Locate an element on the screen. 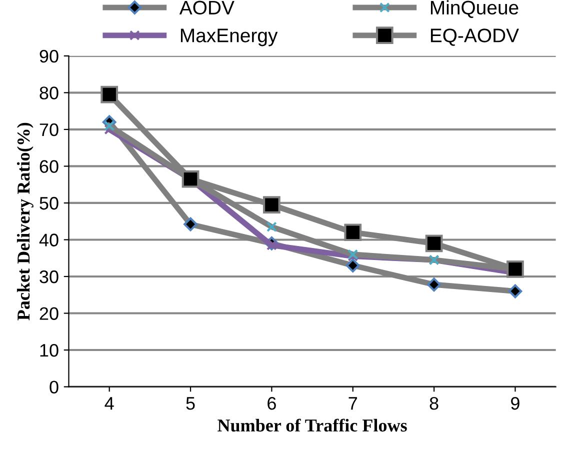 This screenshot has height=466, width=573. y-tick-label: 20 is located at coordinates (49, 313).